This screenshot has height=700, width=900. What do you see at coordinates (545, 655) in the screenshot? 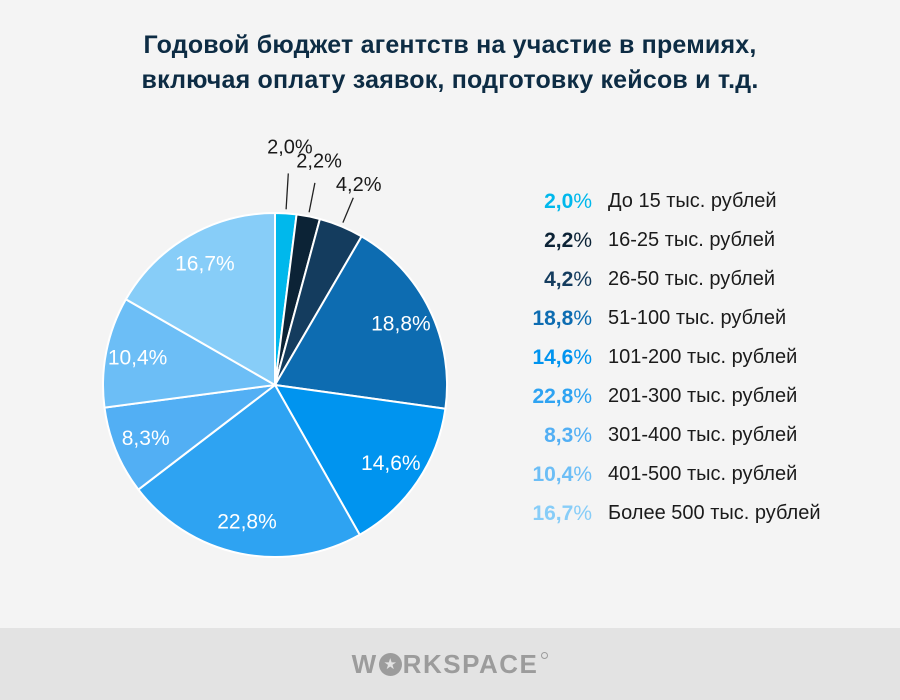
I see `trademark-icon` at bounding box center [545, 655].